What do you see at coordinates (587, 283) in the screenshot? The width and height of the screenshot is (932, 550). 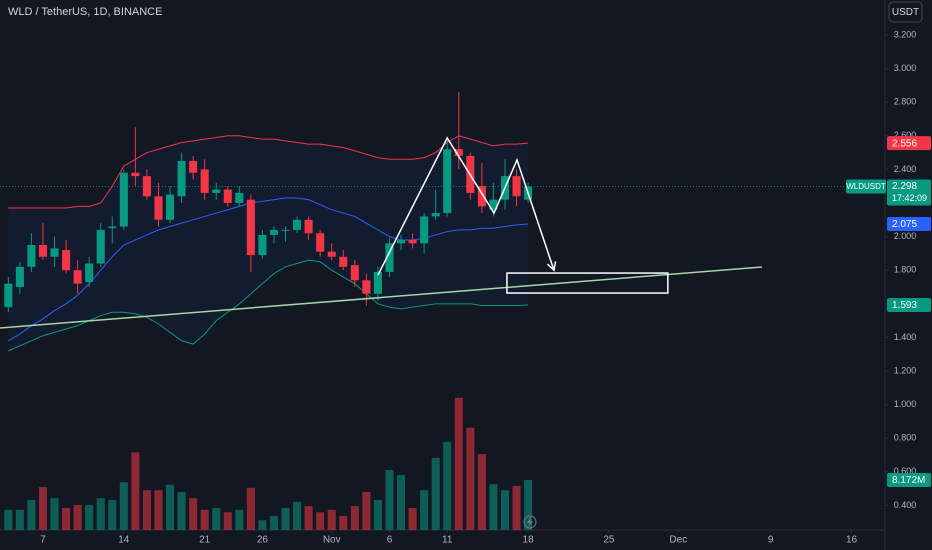 I see `target-box` at bounding box center [587, 283].